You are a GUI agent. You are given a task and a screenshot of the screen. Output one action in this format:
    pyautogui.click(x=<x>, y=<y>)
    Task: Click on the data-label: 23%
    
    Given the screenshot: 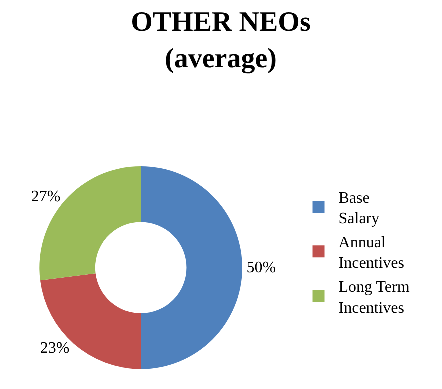 What is the action you would take?
    pyautogui.click(x=55, y=349)
    